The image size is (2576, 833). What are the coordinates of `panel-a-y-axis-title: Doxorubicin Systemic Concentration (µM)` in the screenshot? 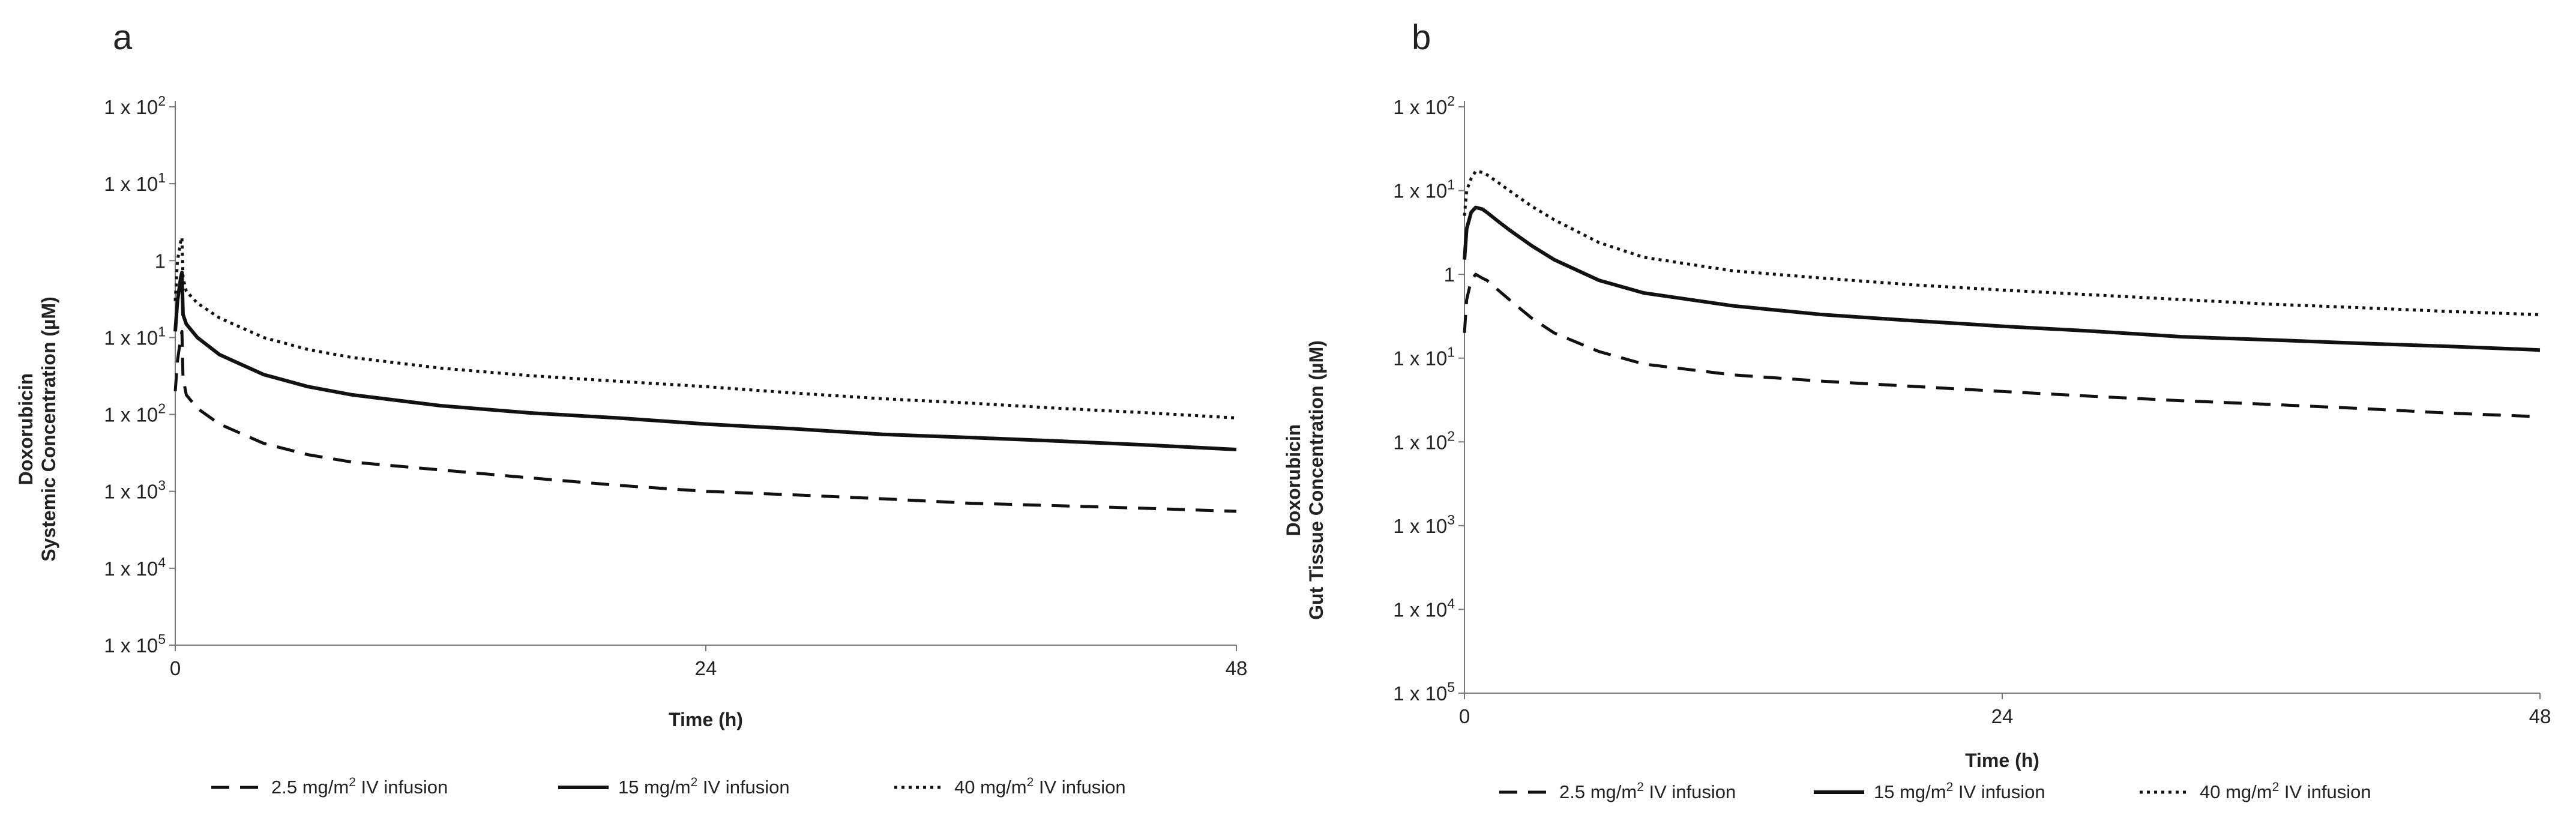 It's located at (37, 429).